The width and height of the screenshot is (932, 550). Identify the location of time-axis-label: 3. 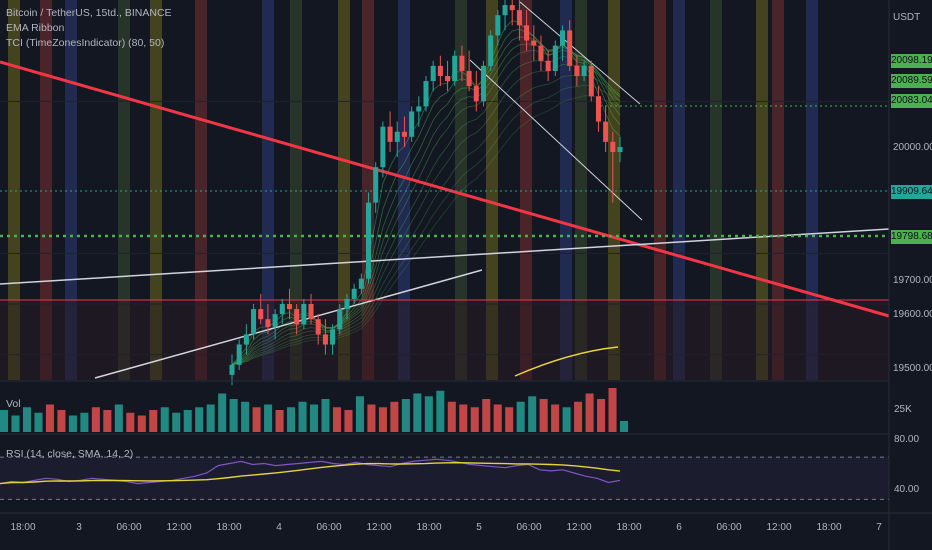
(79, 527).